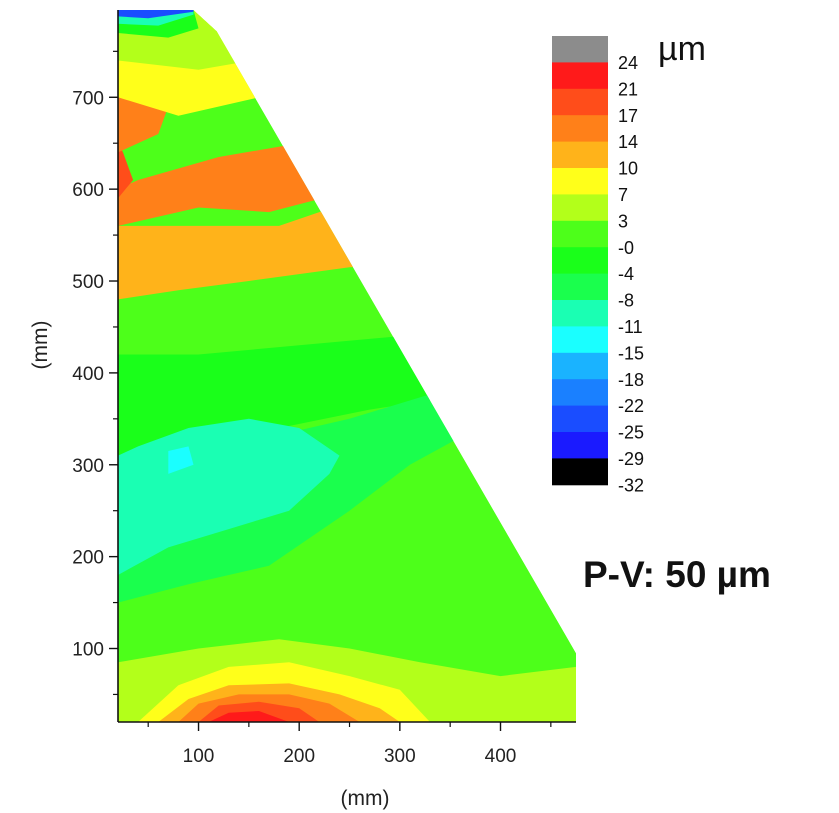 The width and height of the screenshot is (839, 813). Describe the element at coordinates (628, 63) in the screenshot. I see `colorbar-level-label: 24` at that location.